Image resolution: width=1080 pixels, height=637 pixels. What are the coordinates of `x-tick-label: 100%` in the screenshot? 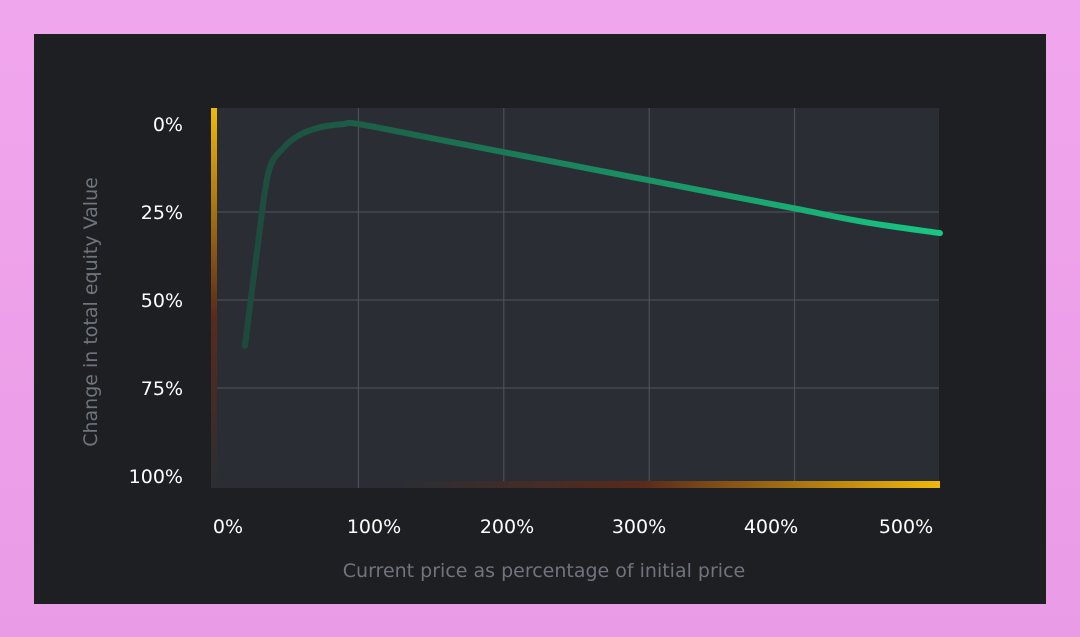 It's located at (374, 527).